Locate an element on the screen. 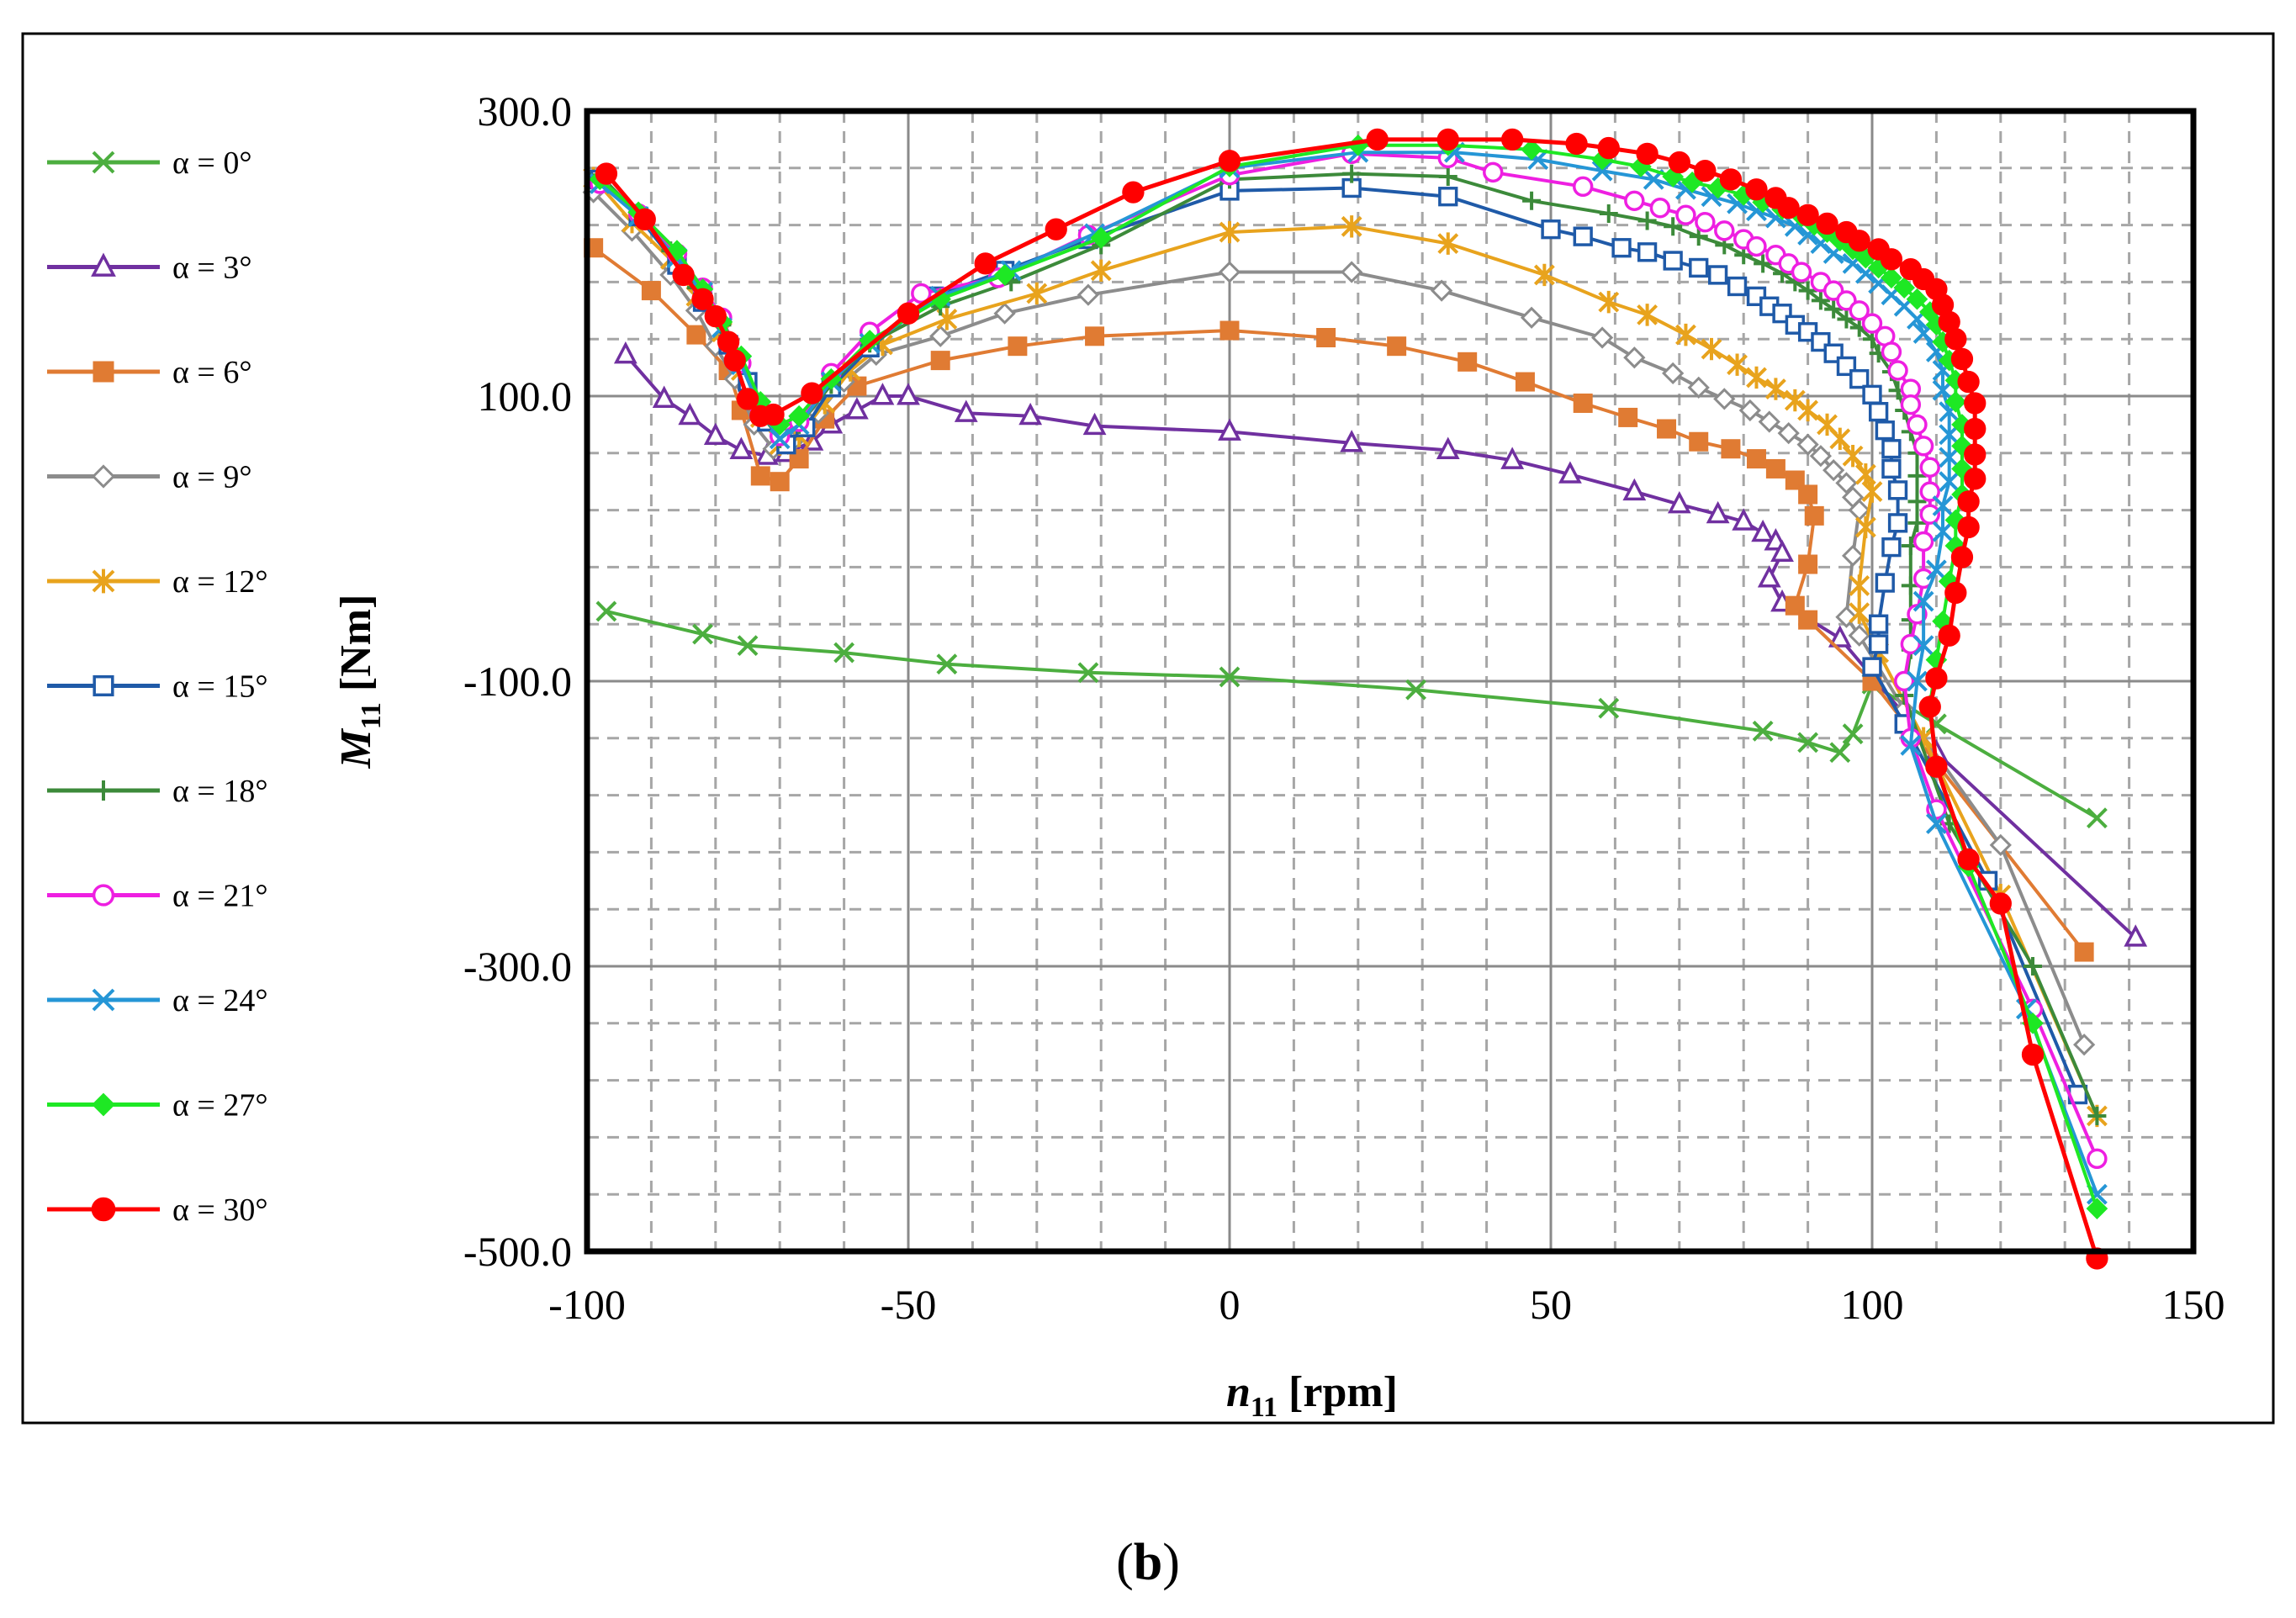  x-axis-title: n11 [rpm] is located at coordinates (1312, 1396).